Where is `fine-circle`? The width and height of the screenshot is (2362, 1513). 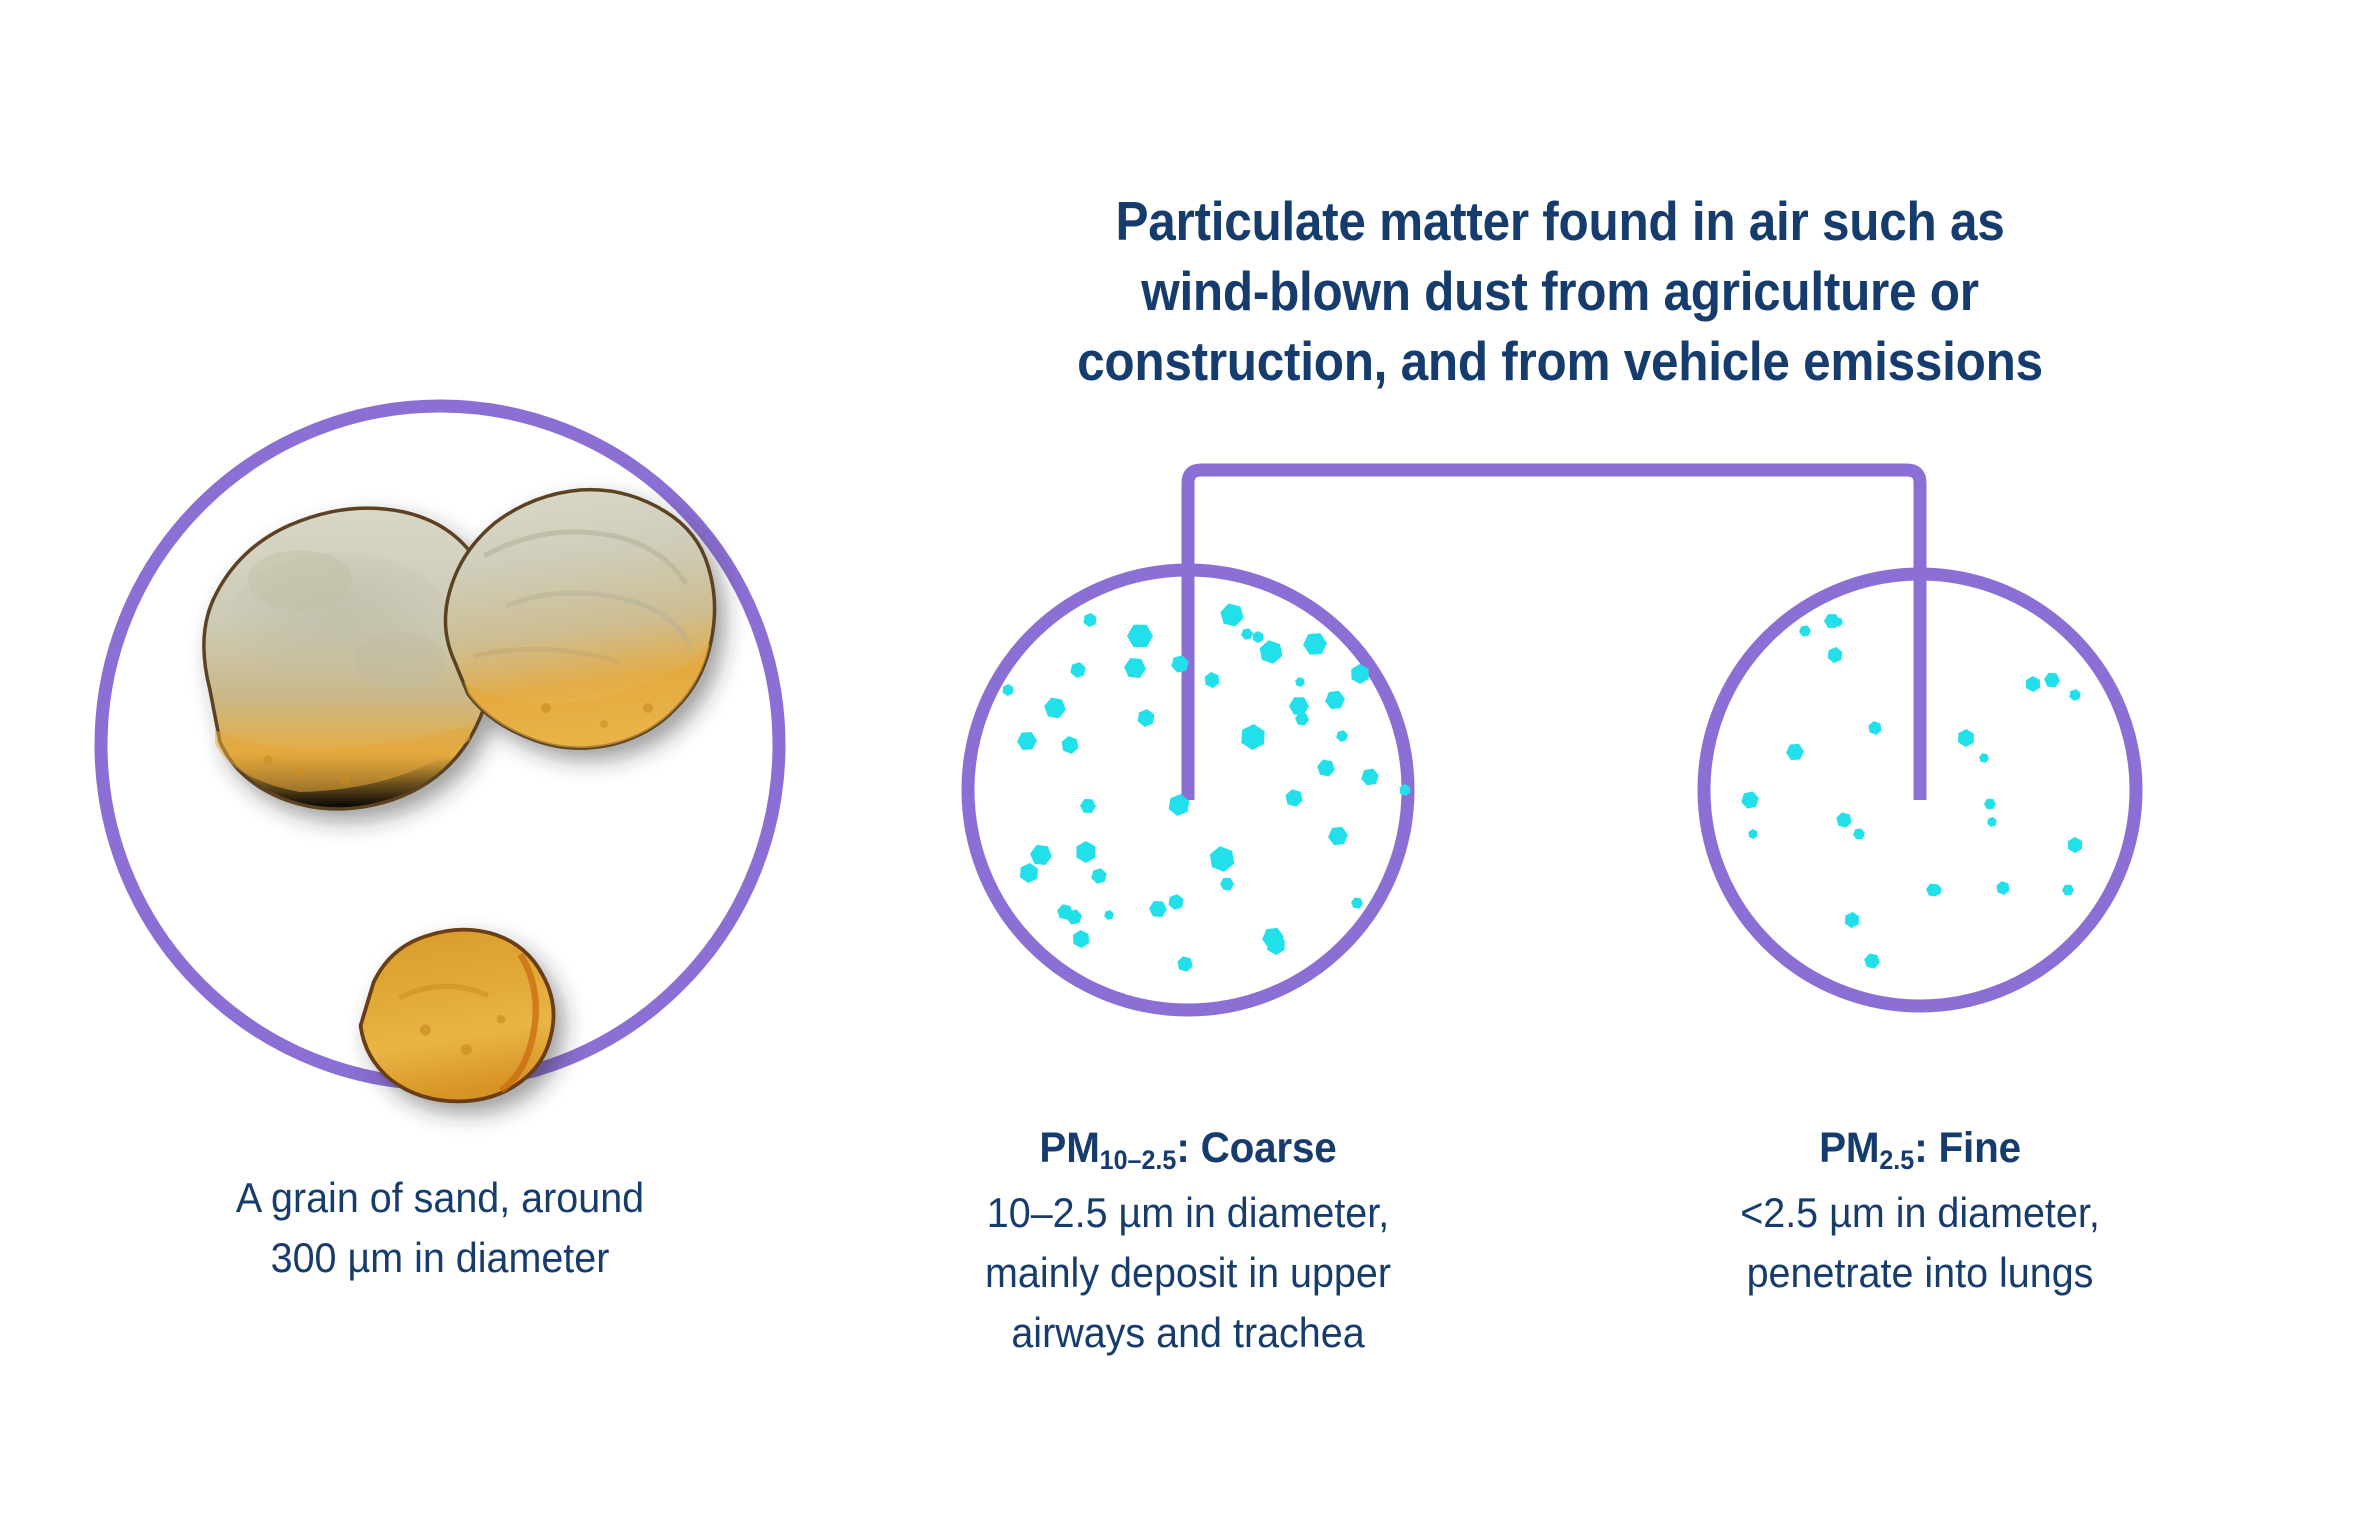
fine-circle is located at coordinates (1920, 790).